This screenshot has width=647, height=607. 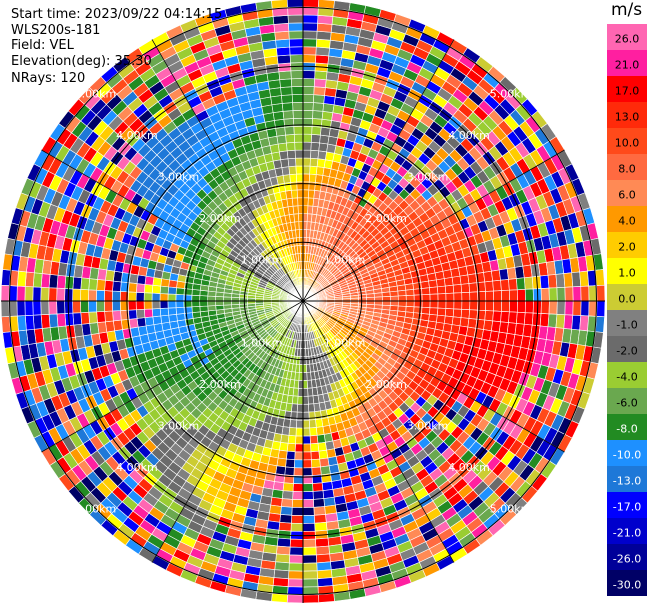 I want to click on instrument-label: WLS200s-181, so click(x=56, y=30).